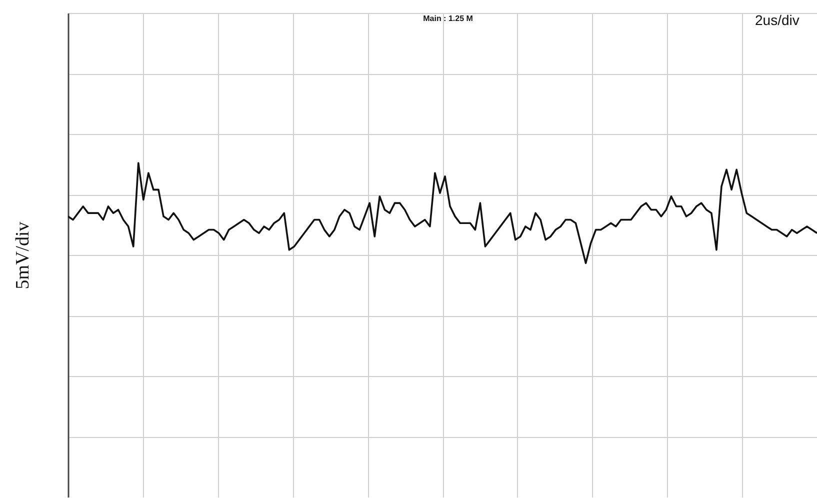 The width and height of the screenshot is (817, 498). What do you see at coordinates (777, 20) in the screenshot?
I see `text: 2us/div` at bounding box center [777, 20].